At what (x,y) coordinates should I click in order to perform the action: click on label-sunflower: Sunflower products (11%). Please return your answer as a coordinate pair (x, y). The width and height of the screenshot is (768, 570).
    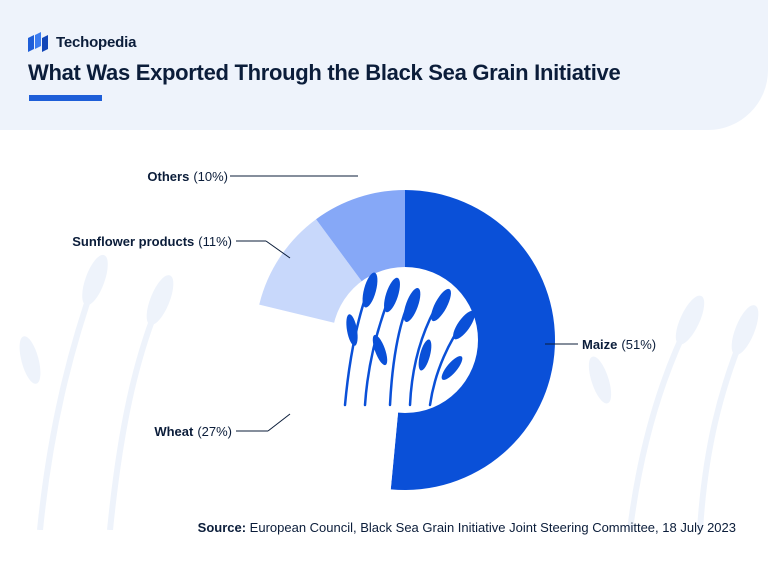
    Looking at the image, I should click on (152, 241).